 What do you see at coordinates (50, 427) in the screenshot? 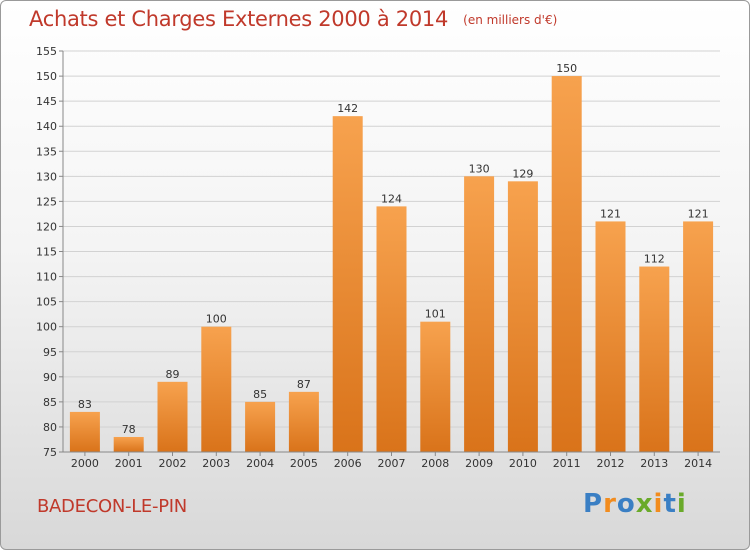
I see `y-tick-label: 80` at bounding box center [50, 427].